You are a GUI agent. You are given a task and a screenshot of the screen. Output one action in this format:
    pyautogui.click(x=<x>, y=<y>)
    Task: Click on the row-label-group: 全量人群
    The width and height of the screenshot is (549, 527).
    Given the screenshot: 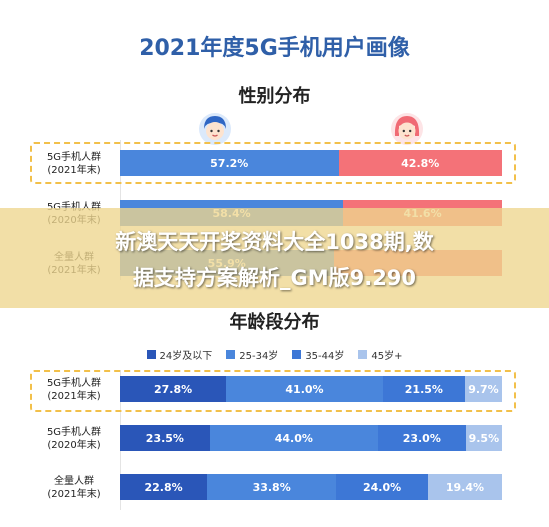 What is the action you would take?
    pyautogui.click(x=74, y=481)
    